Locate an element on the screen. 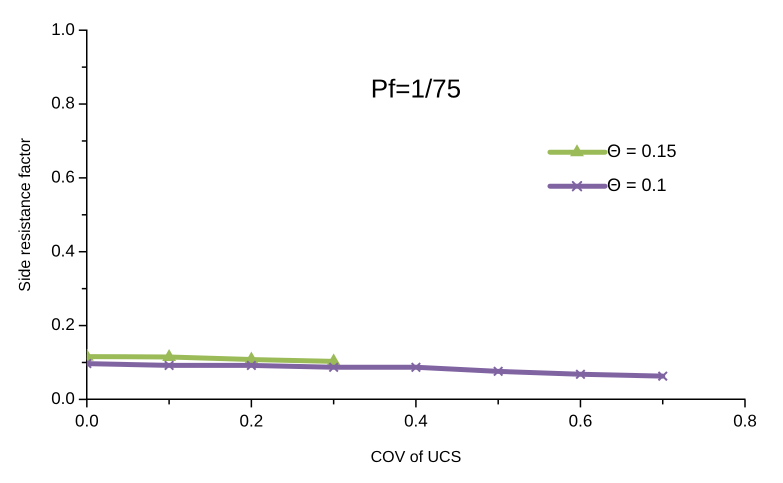  x-tick-label: 0.4 is located at coordinates (416, 420).